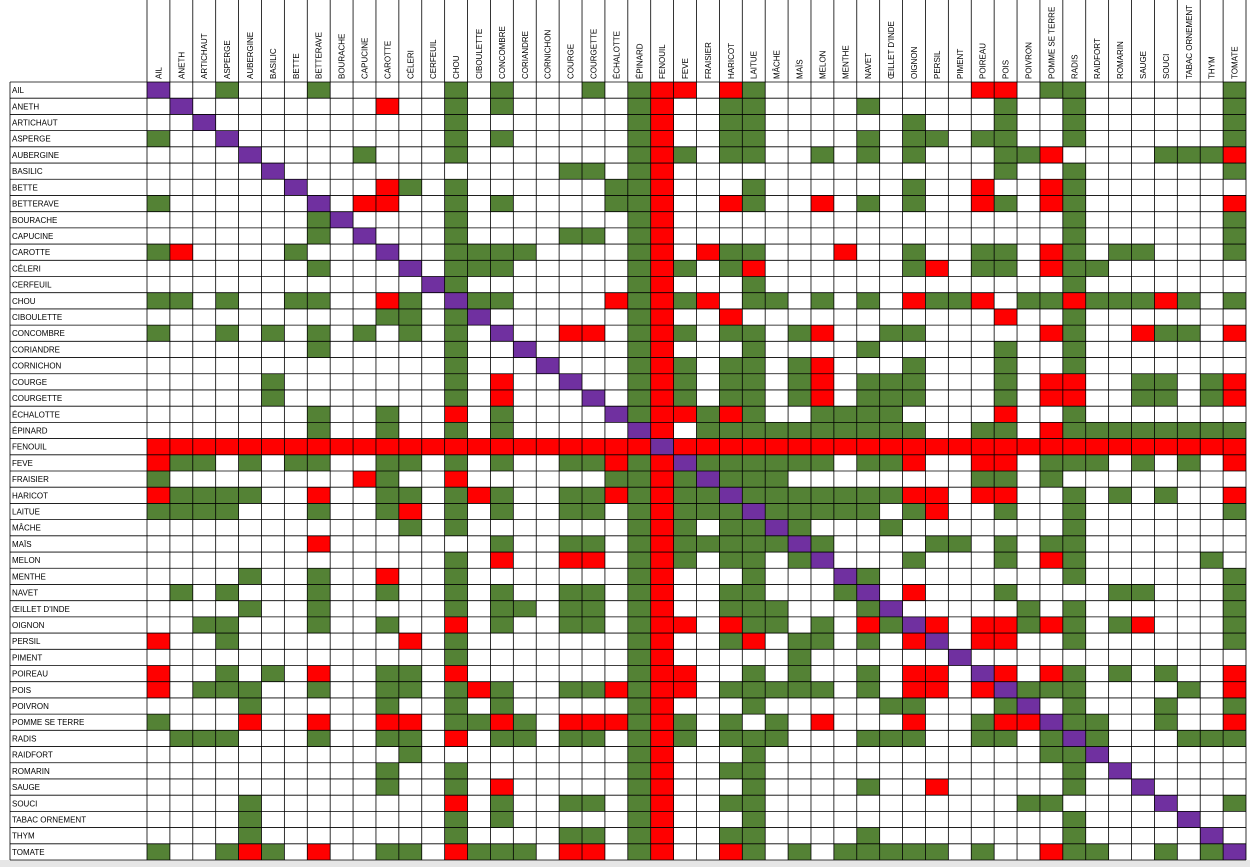 Image resolution: width=1250 pixels, height=867 pixels. Describe the element at coordinates (342, 56) in the screenshot. I see `column-label: BOURACHE` at that location.